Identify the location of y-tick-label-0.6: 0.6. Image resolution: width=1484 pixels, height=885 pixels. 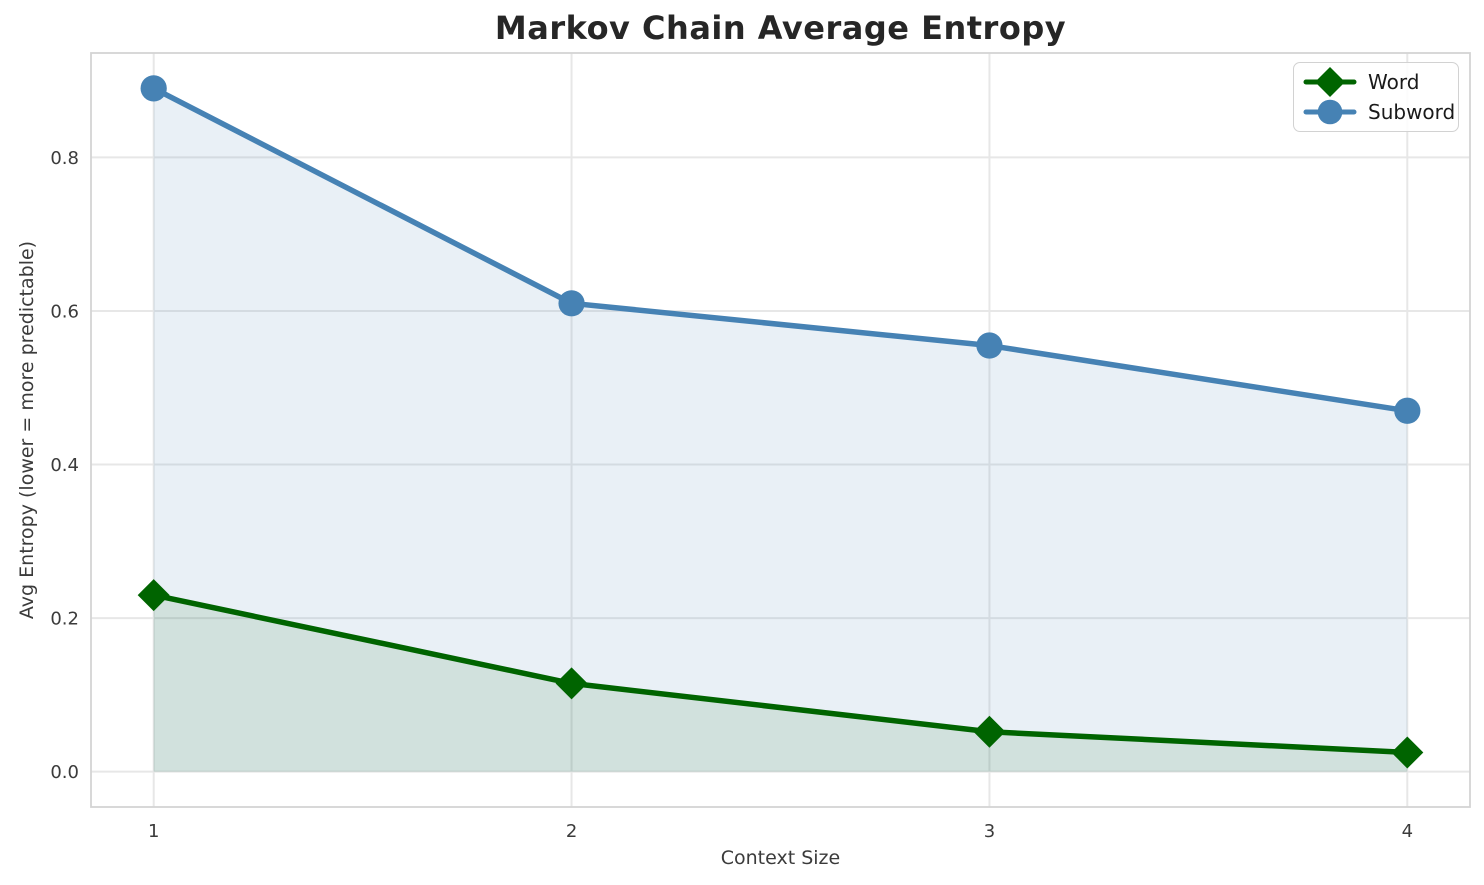
(64, 311).